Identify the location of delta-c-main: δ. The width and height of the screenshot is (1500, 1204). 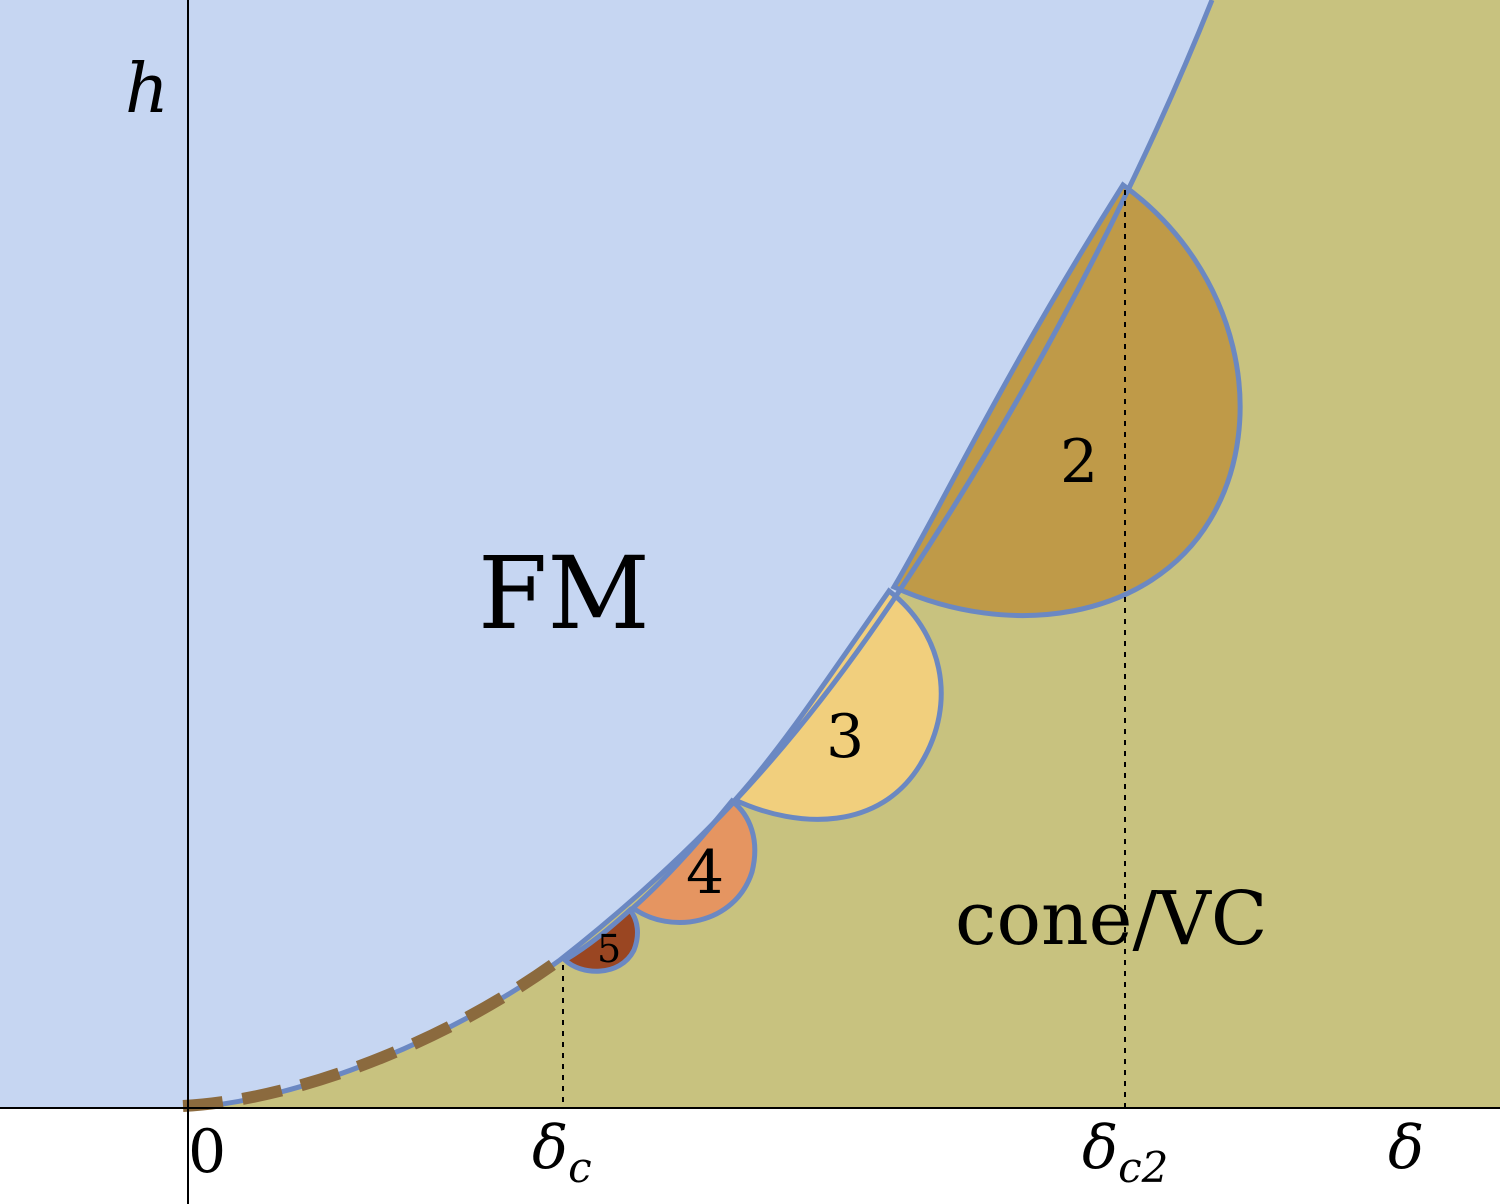
(550, 1148).